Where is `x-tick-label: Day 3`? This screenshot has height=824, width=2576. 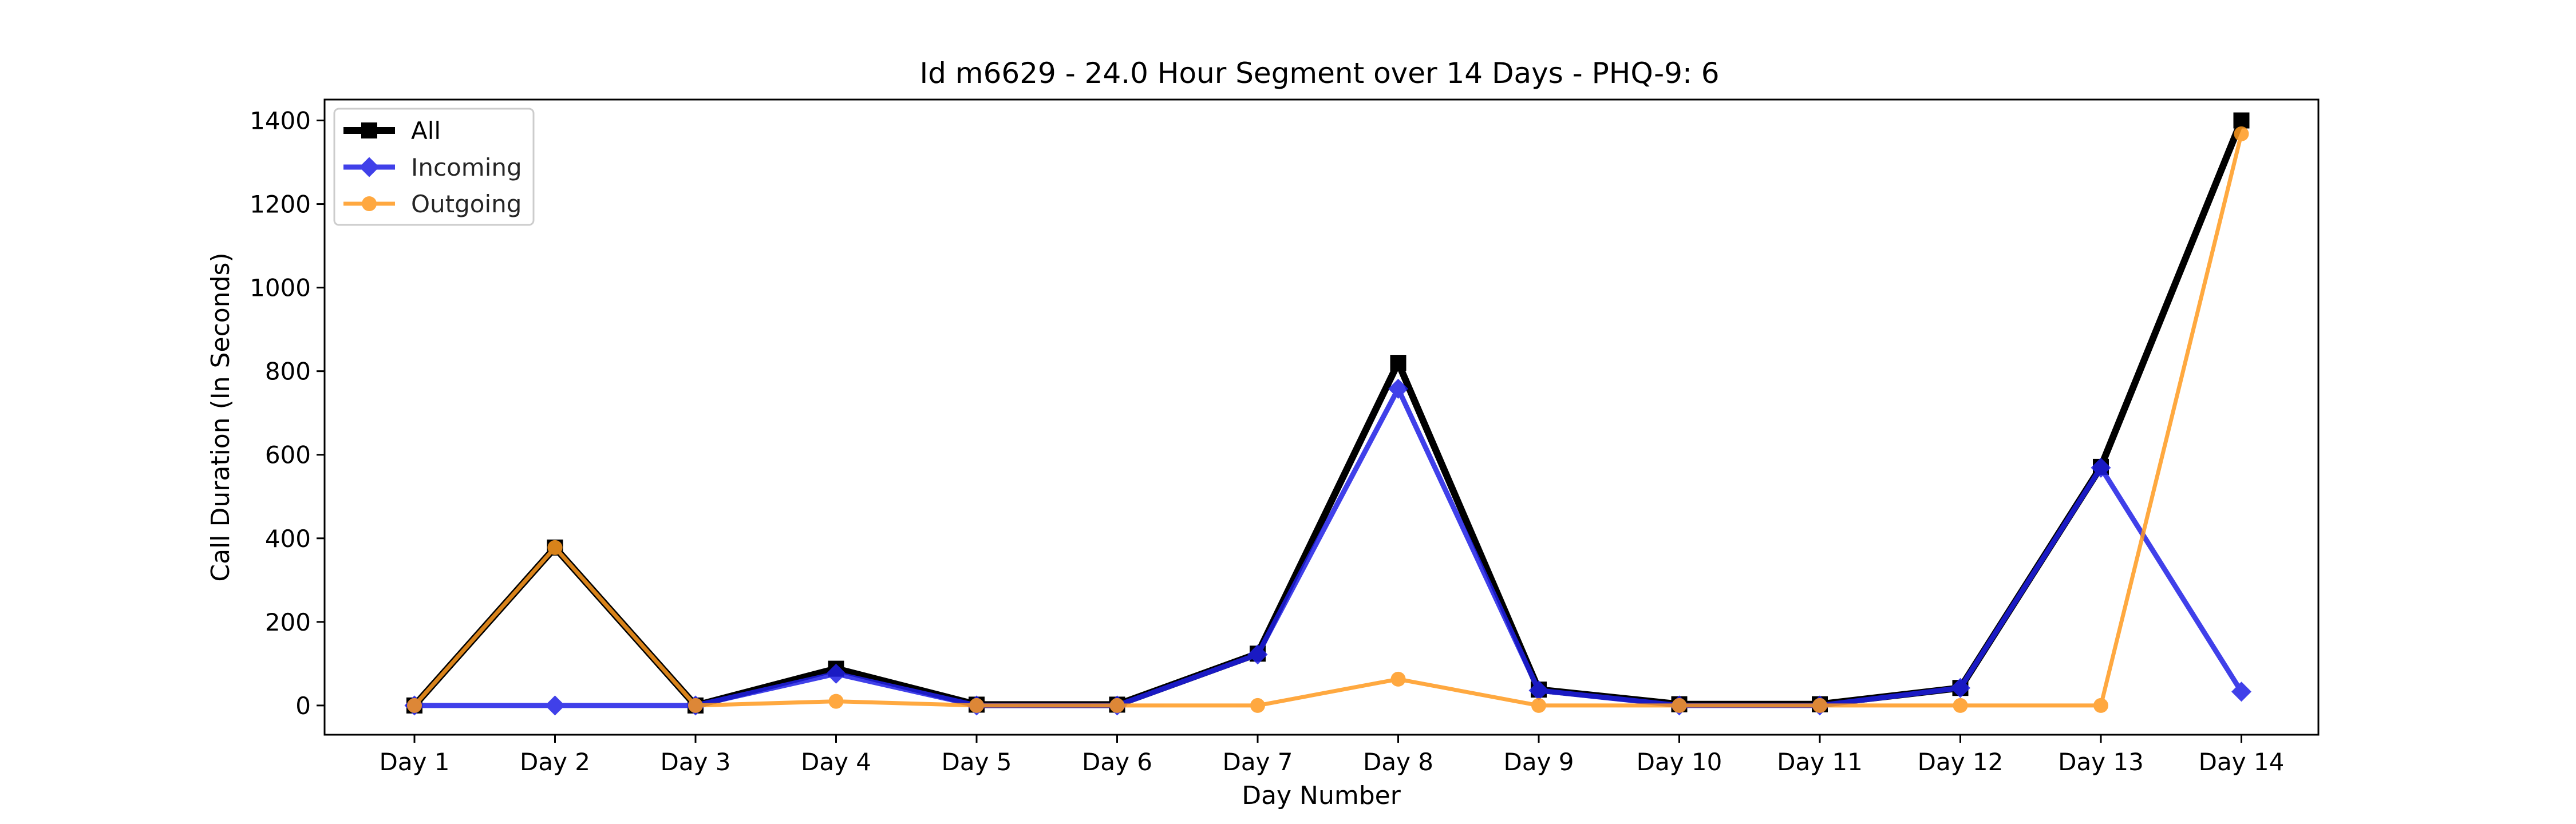
x-tick-label: Day 3 is located at coordinates (695, 762).